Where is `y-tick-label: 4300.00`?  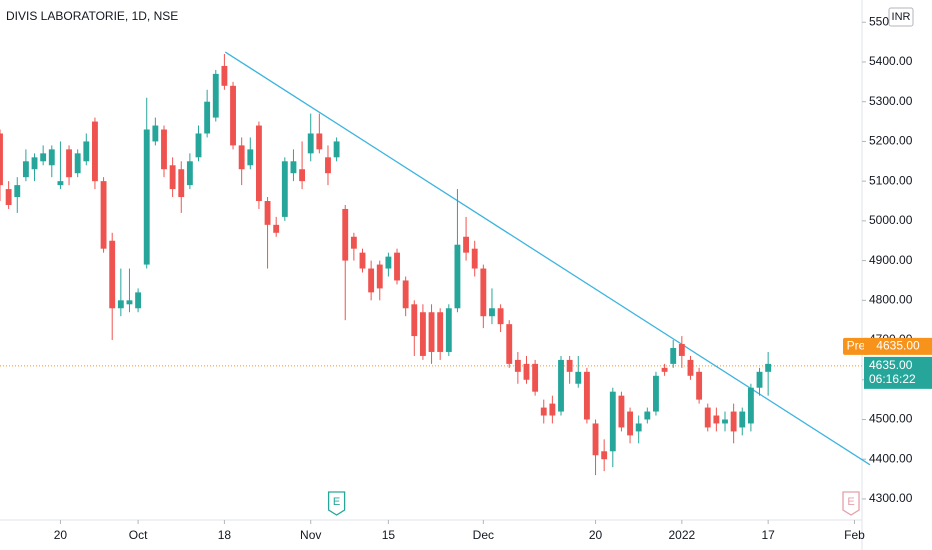 y-tick-label: 4300.00 is located at coordinates (891, 498).